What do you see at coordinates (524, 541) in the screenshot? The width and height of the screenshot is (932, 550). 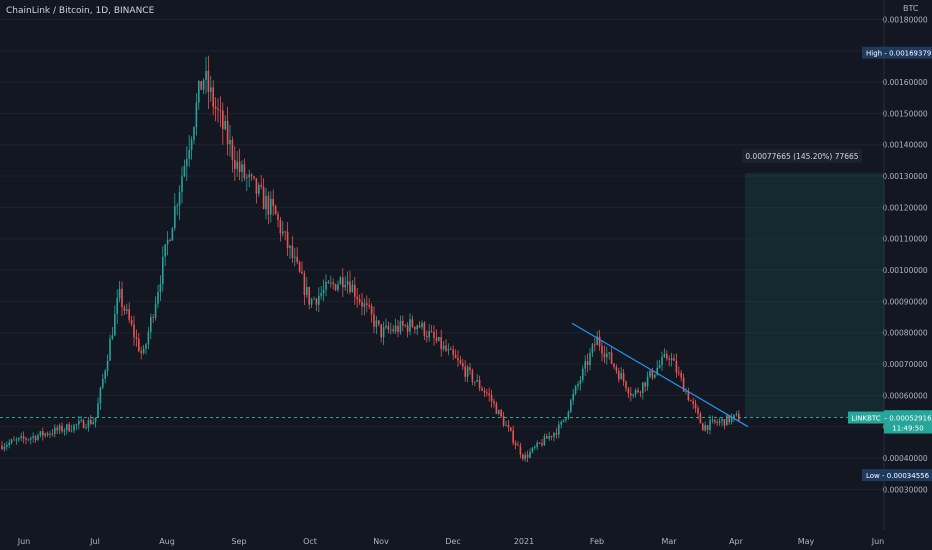 I see `x-tick-label: 2021` at bounding box center [524, 541].